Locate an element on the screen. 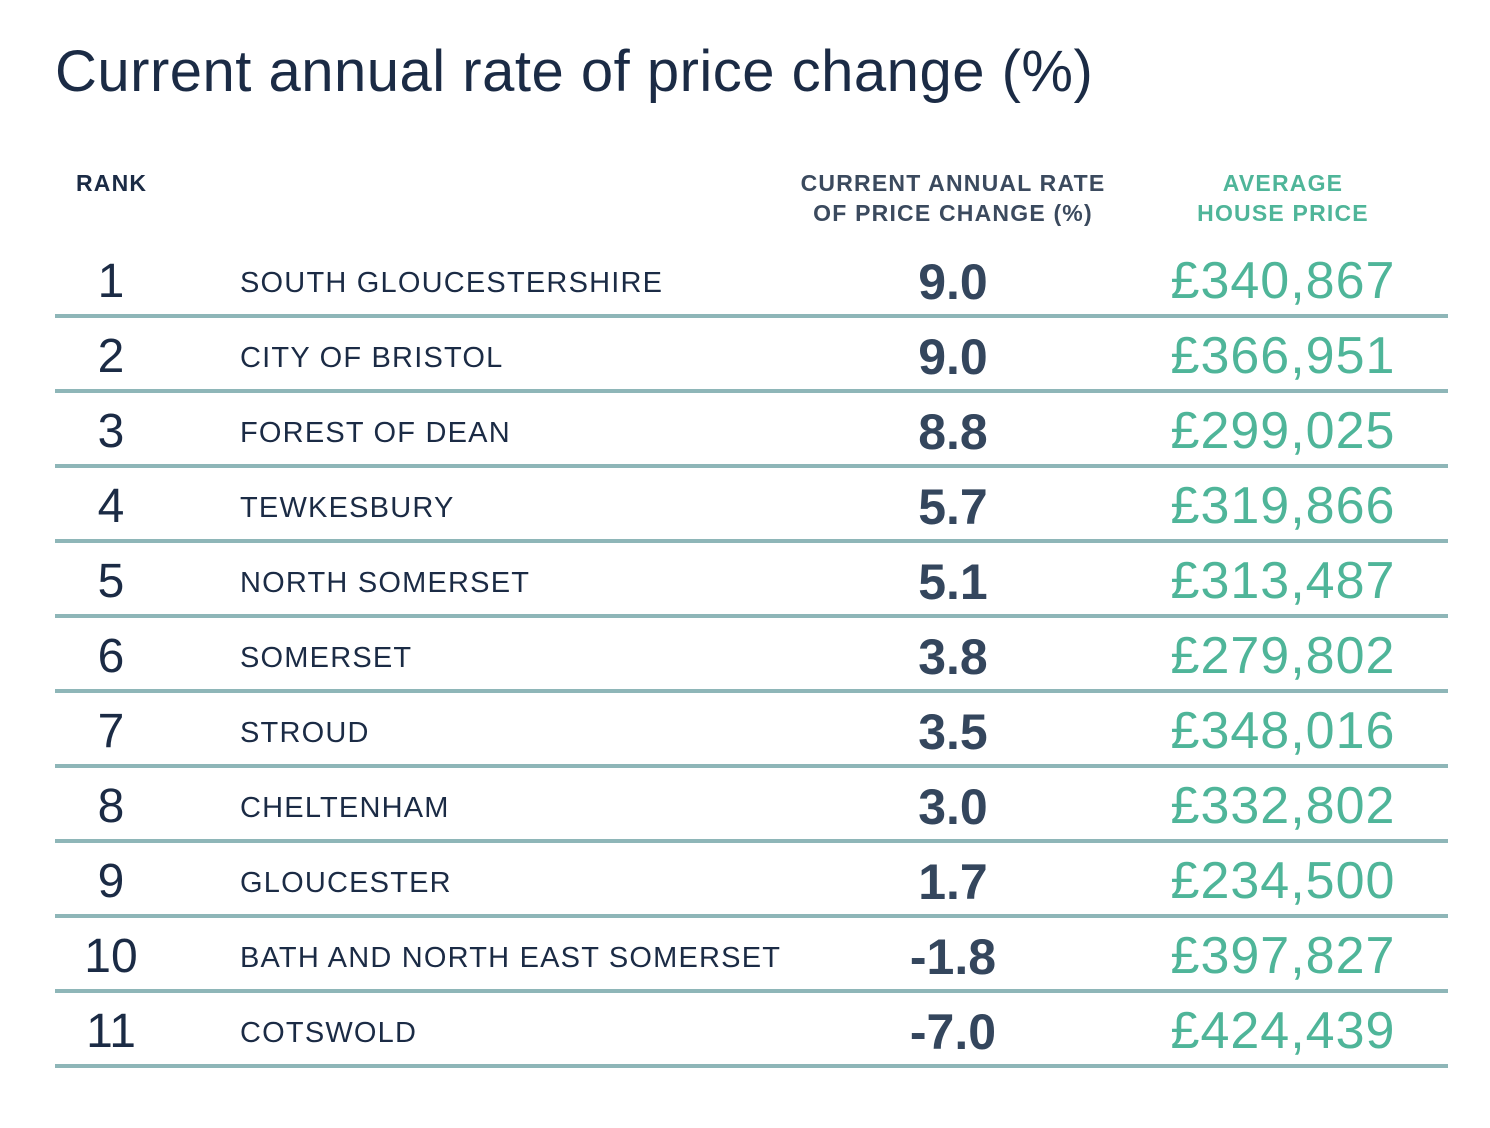  table-row: 11 COTSWOLD -7.0 £424,439 is located at coordinates (751, 1030).